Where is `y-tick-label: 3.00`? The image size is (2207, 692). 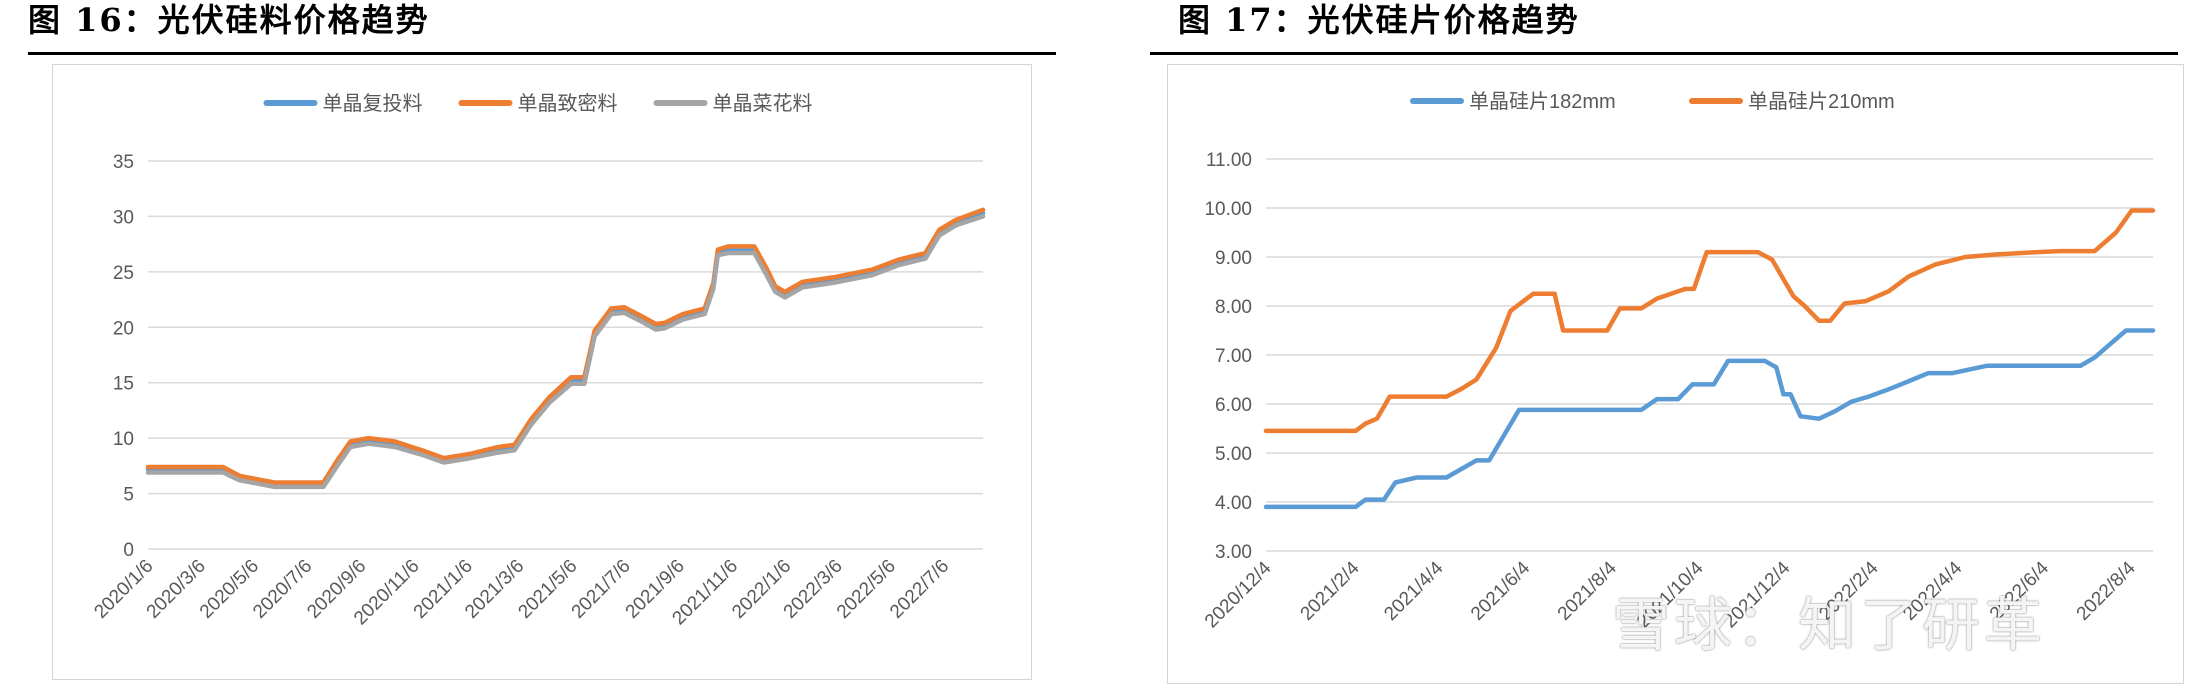
y-tick-label: 3.00 is located at coordinates (1233, 552).